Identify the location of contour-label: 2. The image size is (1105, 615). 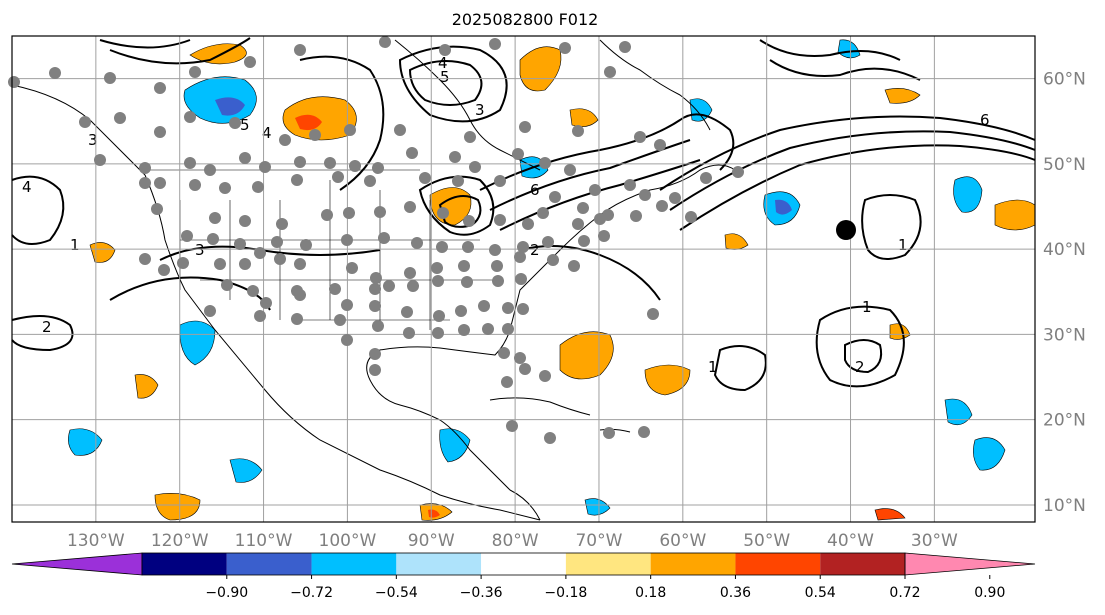
(47, 327).